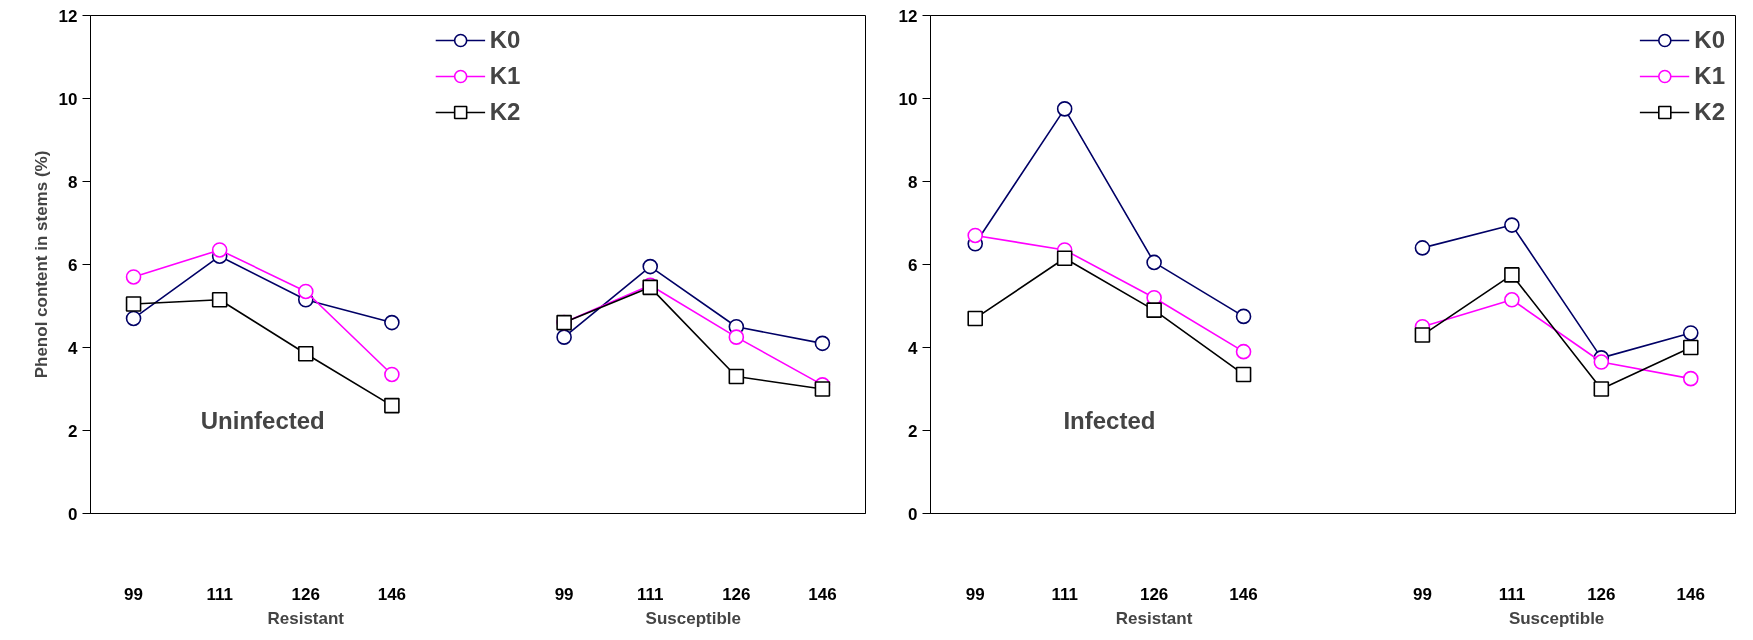 Image resolution: width=1753 pixels, height=640 pixels. What do you see at coordinates (262, 420) in the screenshot?
I see `annotation: Uninfected` at bounding box center [262, 420].